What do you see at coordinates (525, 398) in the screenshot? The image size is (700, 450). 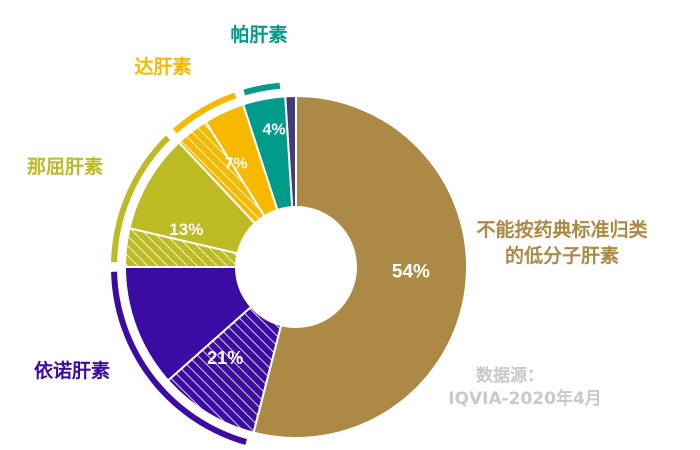 I see `source-value: IQVIA-2020年4月` at bounding box center [525, 398].